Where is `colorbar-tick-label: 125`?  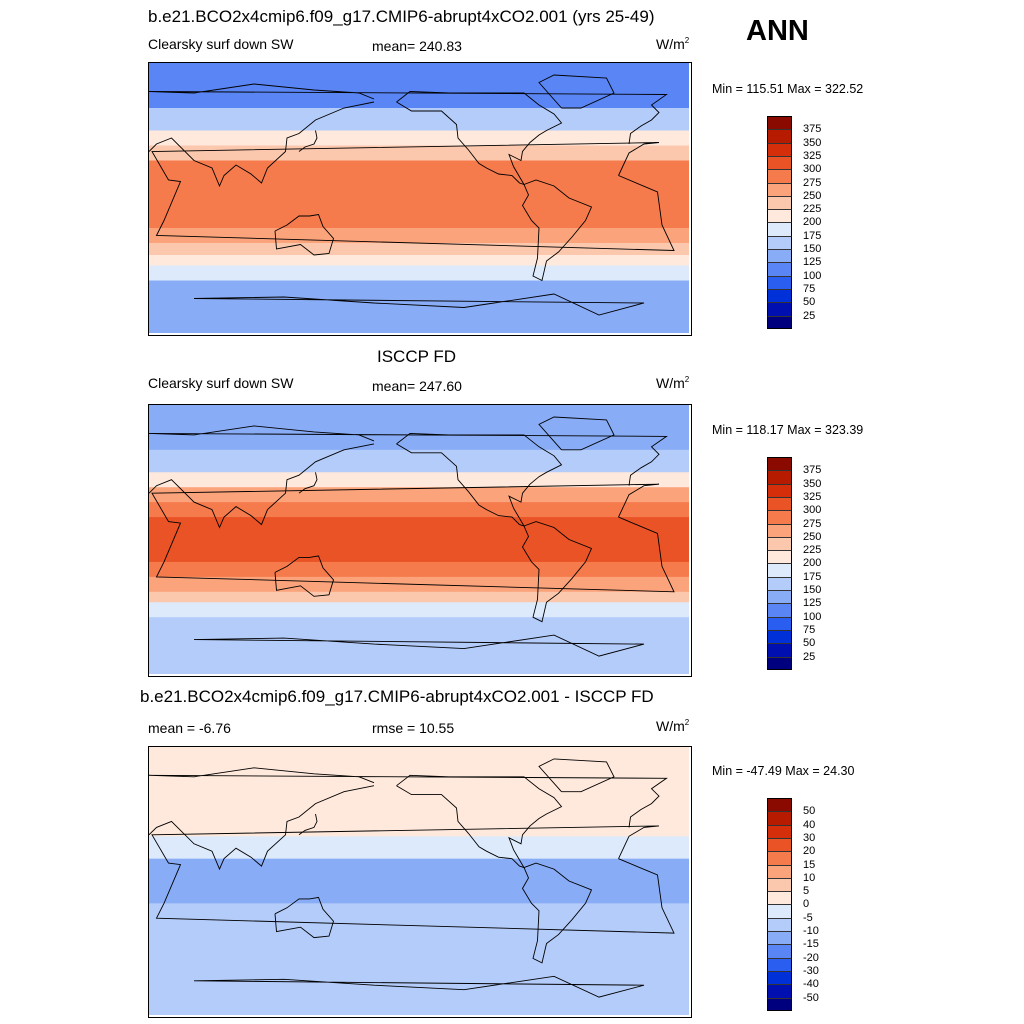
colorbar-tick-label: 125 is located at coordinates (812, 262).